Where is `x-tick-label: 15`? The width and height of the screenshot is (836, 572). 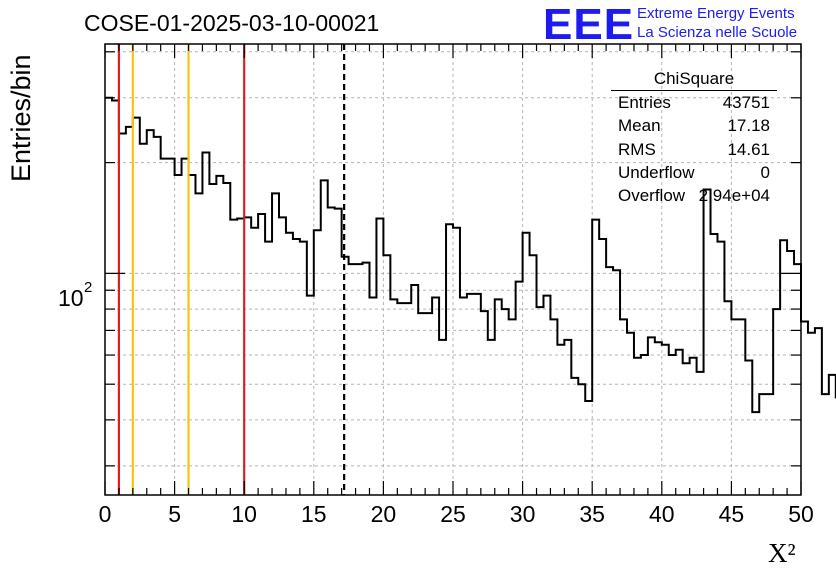 x-tick-label: 15 is located at coordinates (314, 514).